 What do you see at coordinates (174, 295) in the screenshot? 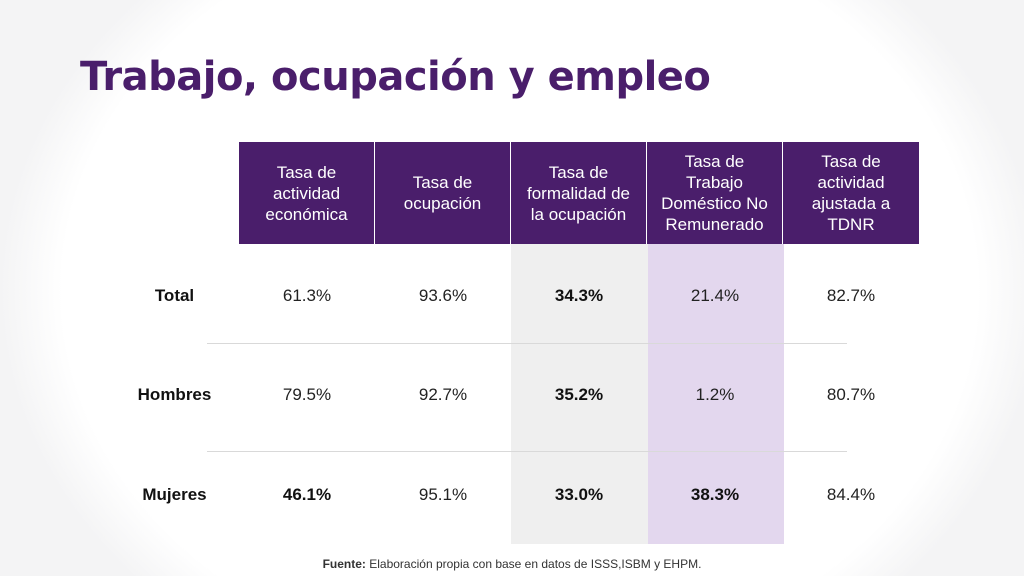
I see `row-label: Total` at bounding box center [174, 295].